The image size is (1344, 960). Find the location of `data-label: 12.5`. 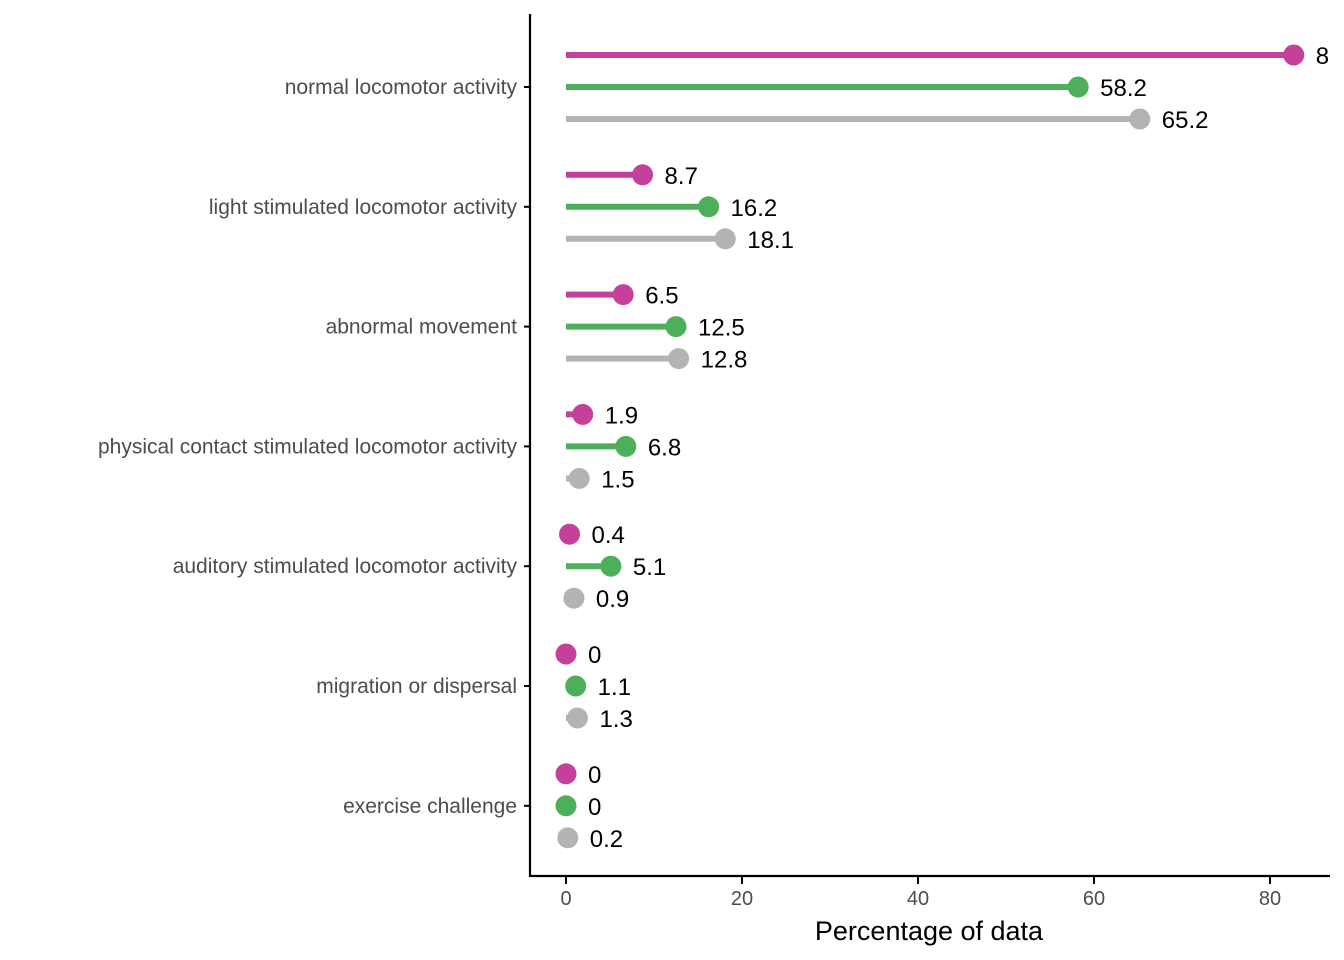

data-label: 12.5 is located at coordinates (721, 328).